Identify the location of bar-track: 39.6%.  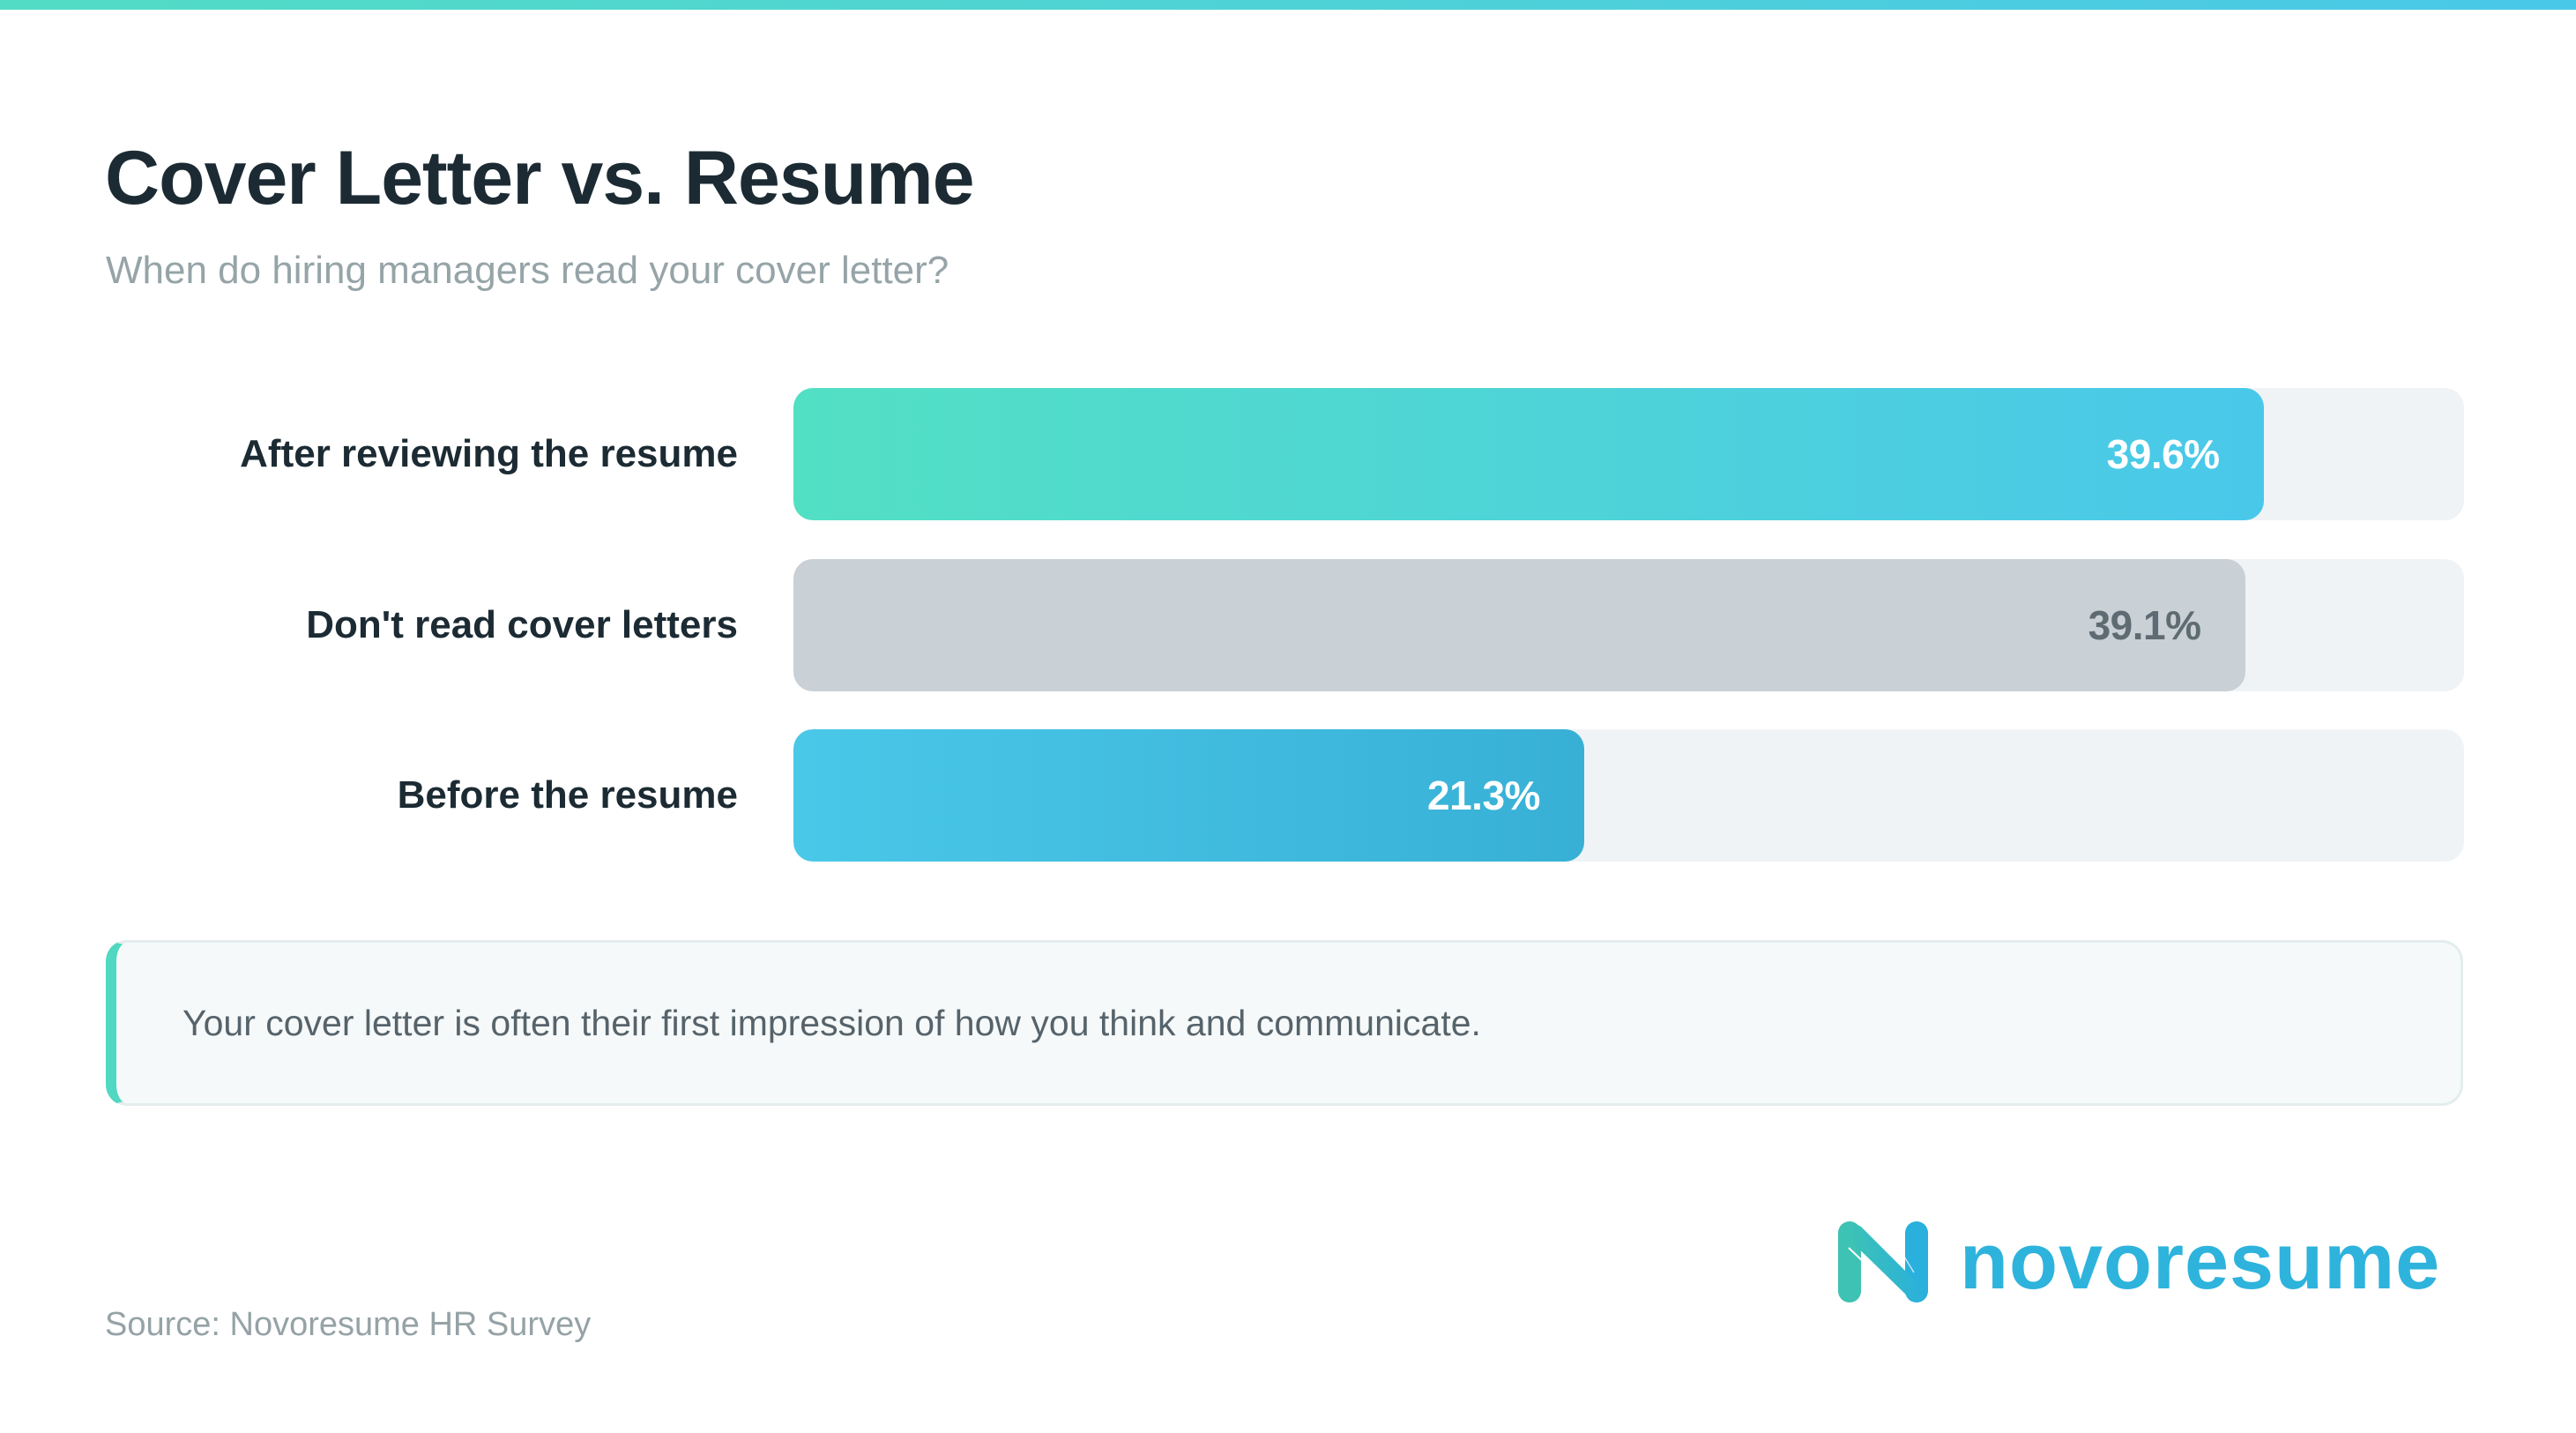
(1629, 454).